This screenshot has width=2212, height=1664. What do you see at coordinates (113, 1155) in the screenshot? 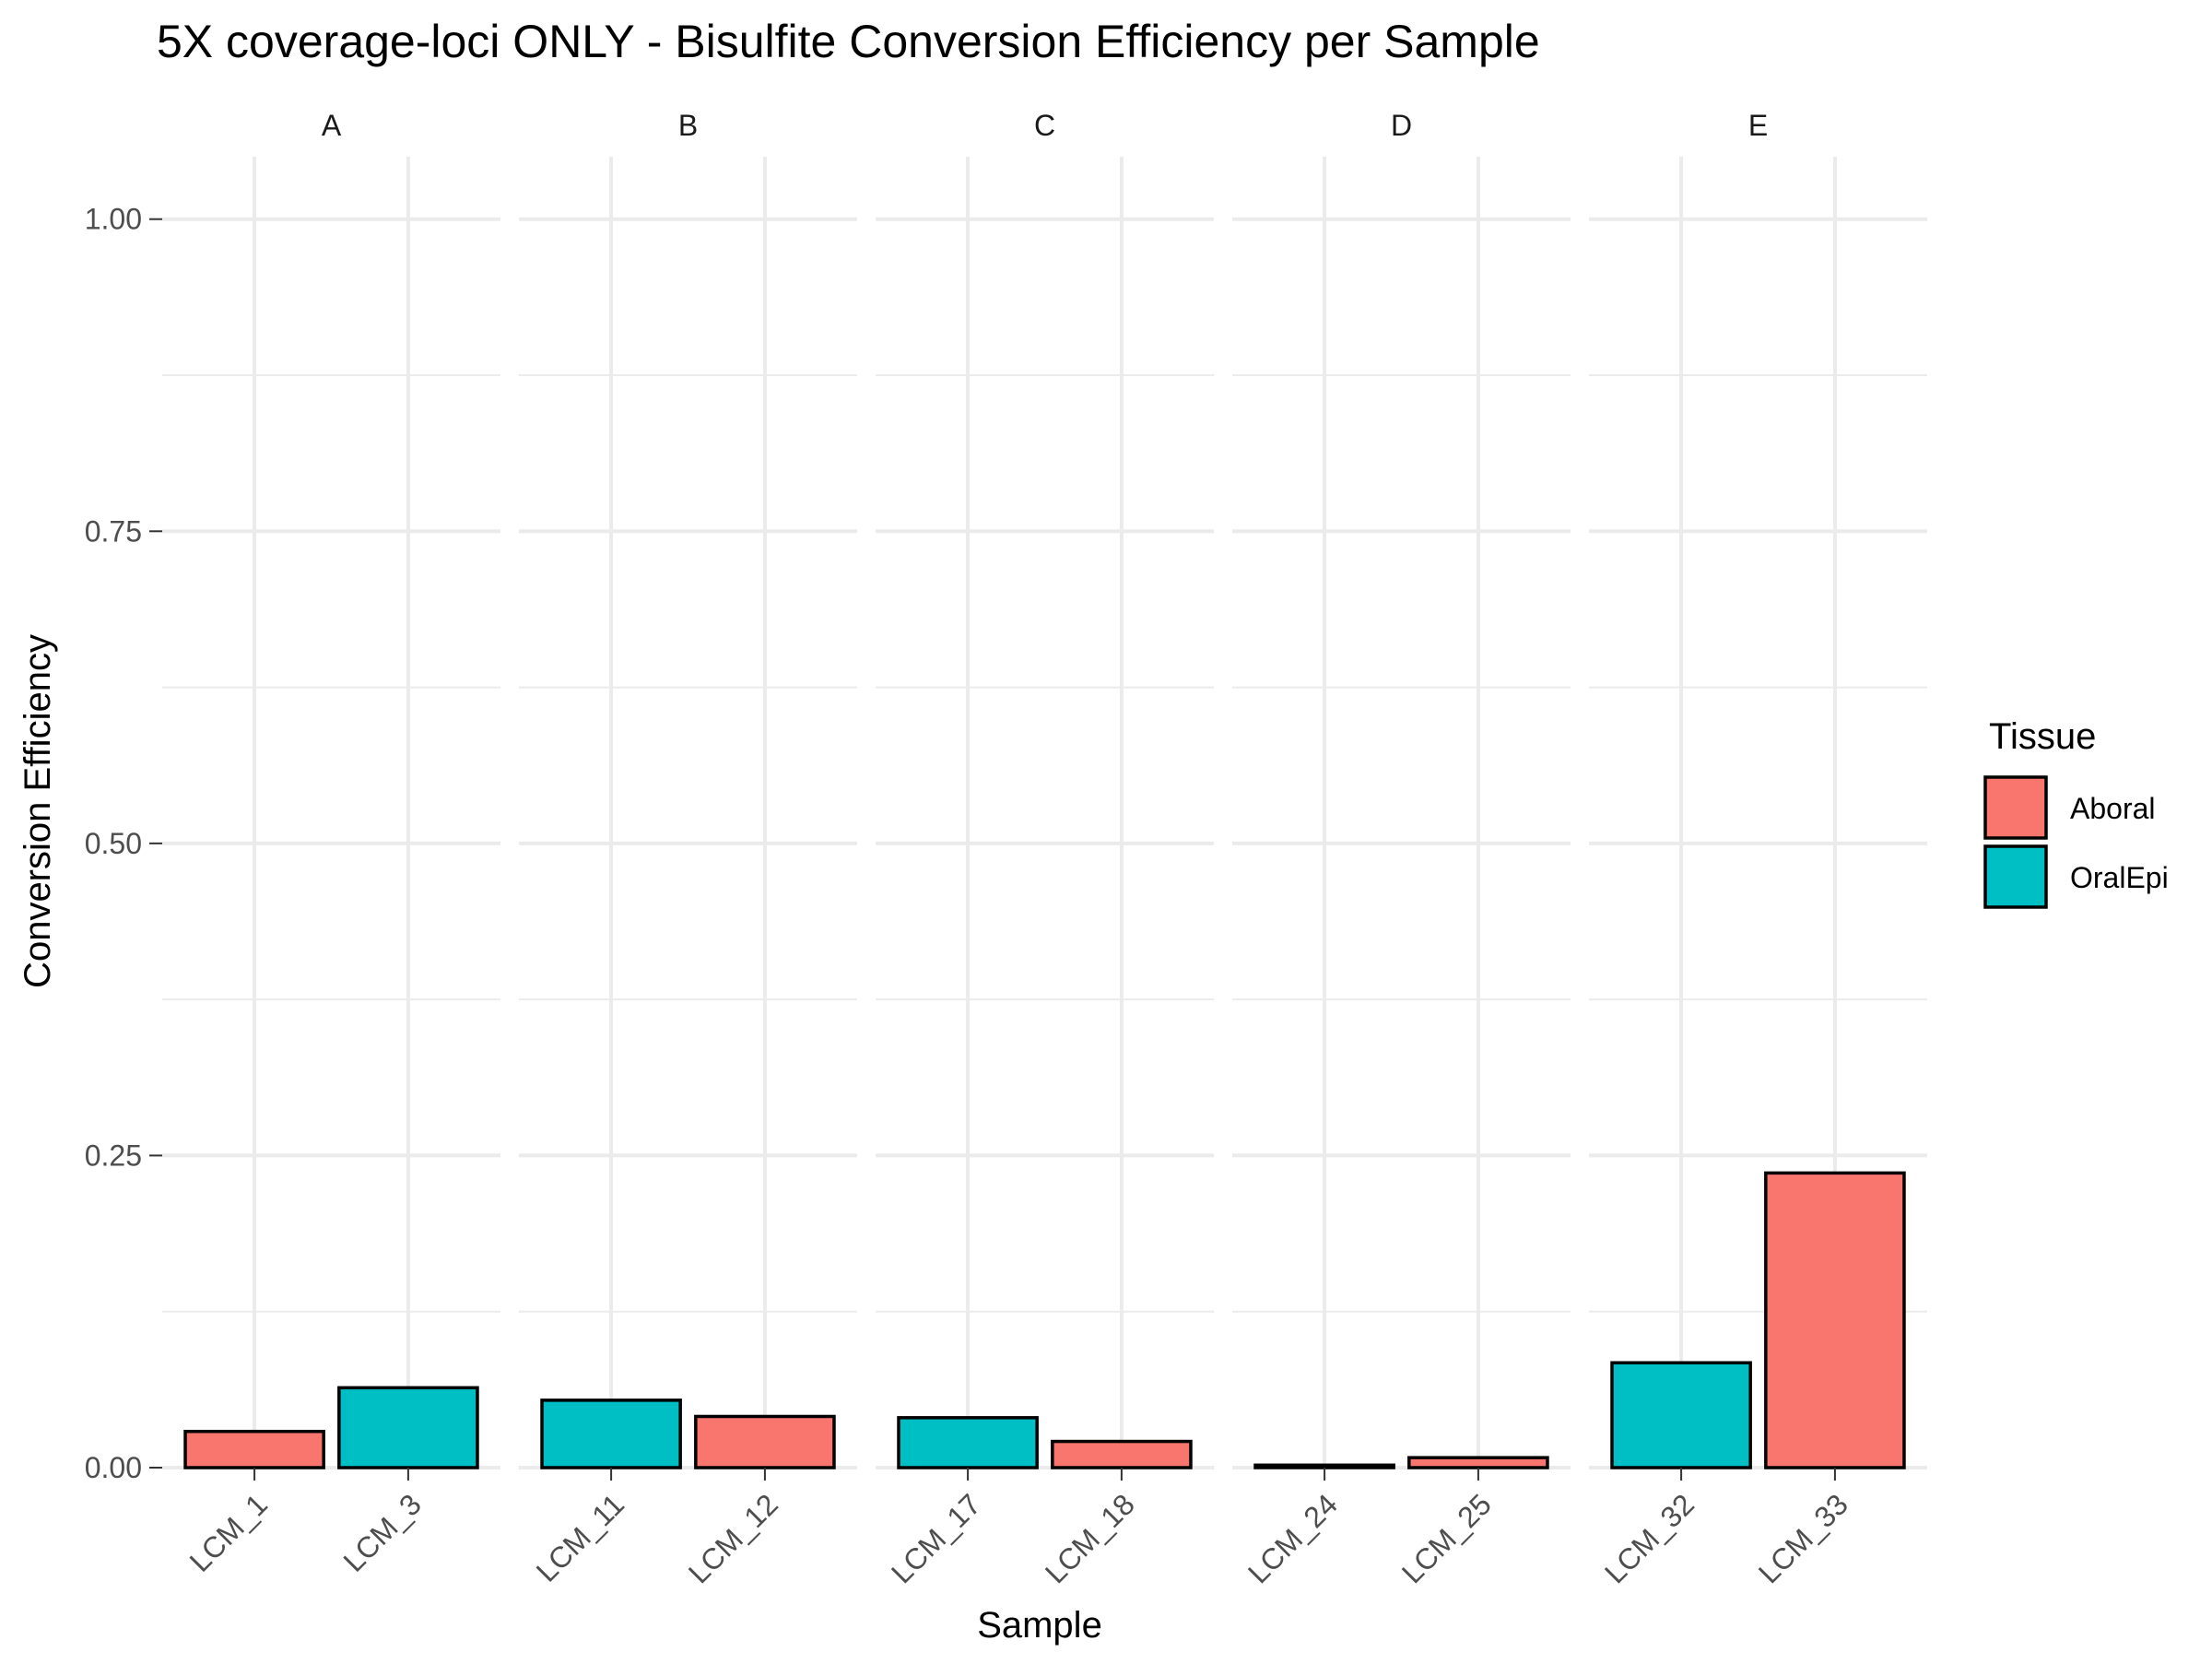
I see `y-tick-label: 0.25` at bounding box center [113, 1155].